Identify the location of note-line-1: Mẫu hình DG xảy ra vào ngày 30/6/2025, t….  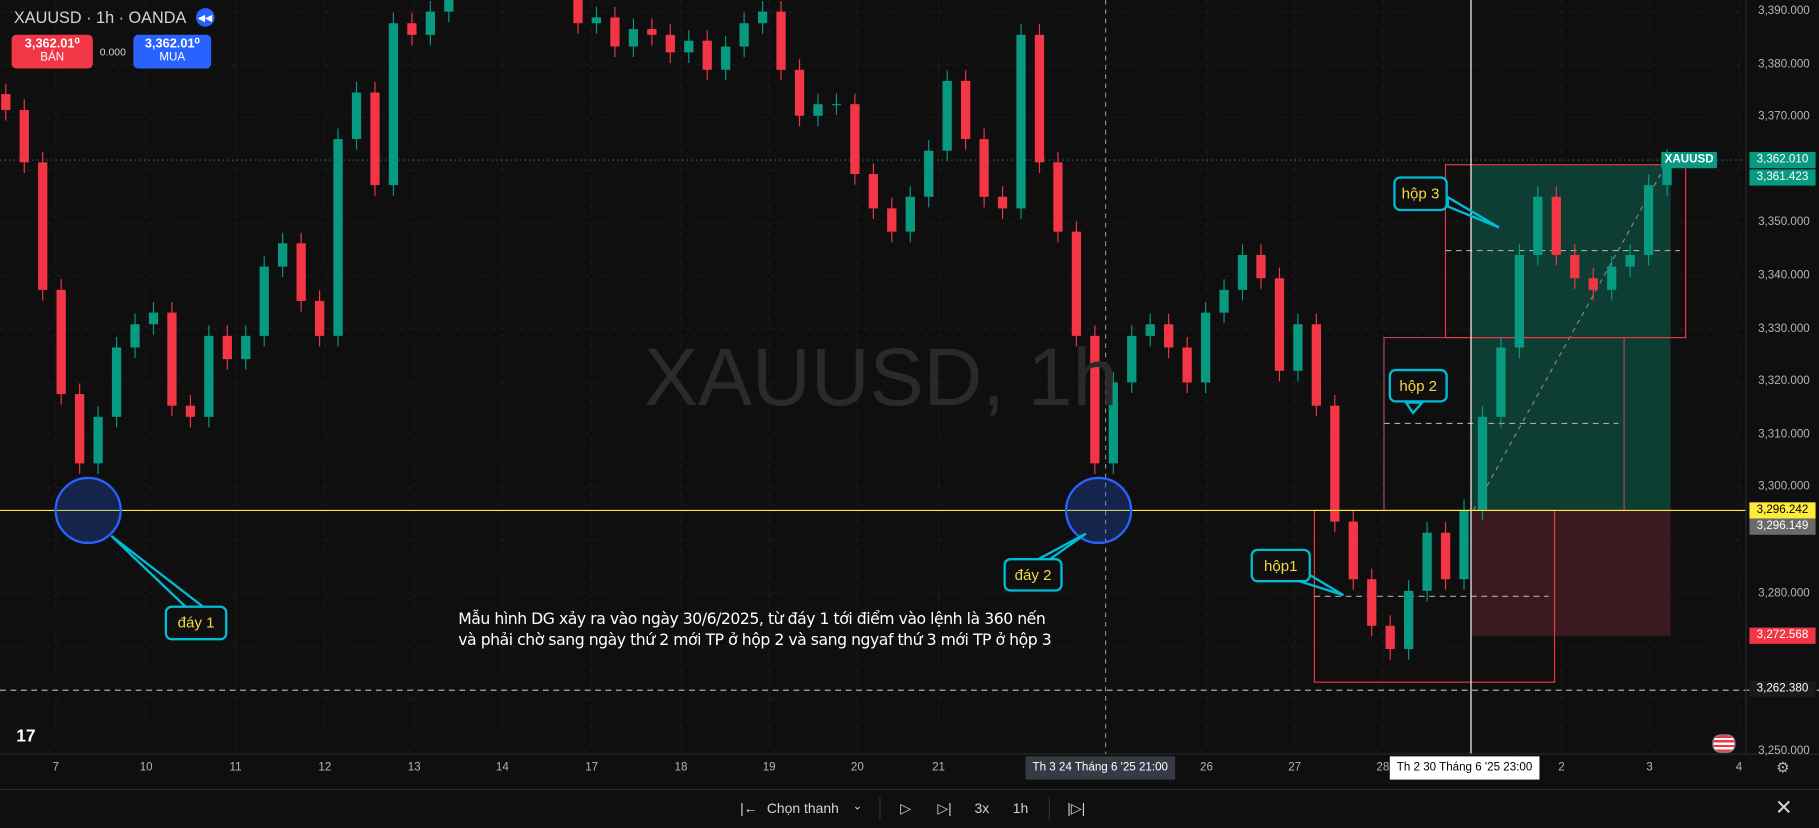
(752, 619).